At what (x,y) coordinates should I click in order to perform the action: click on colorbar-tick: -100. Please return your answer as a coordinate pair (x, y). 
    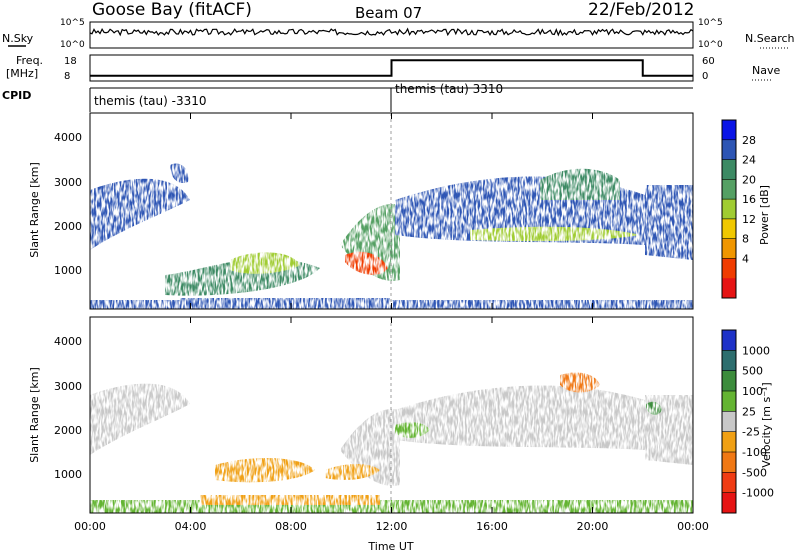
    Looking at the image, I should click on (754, 452).